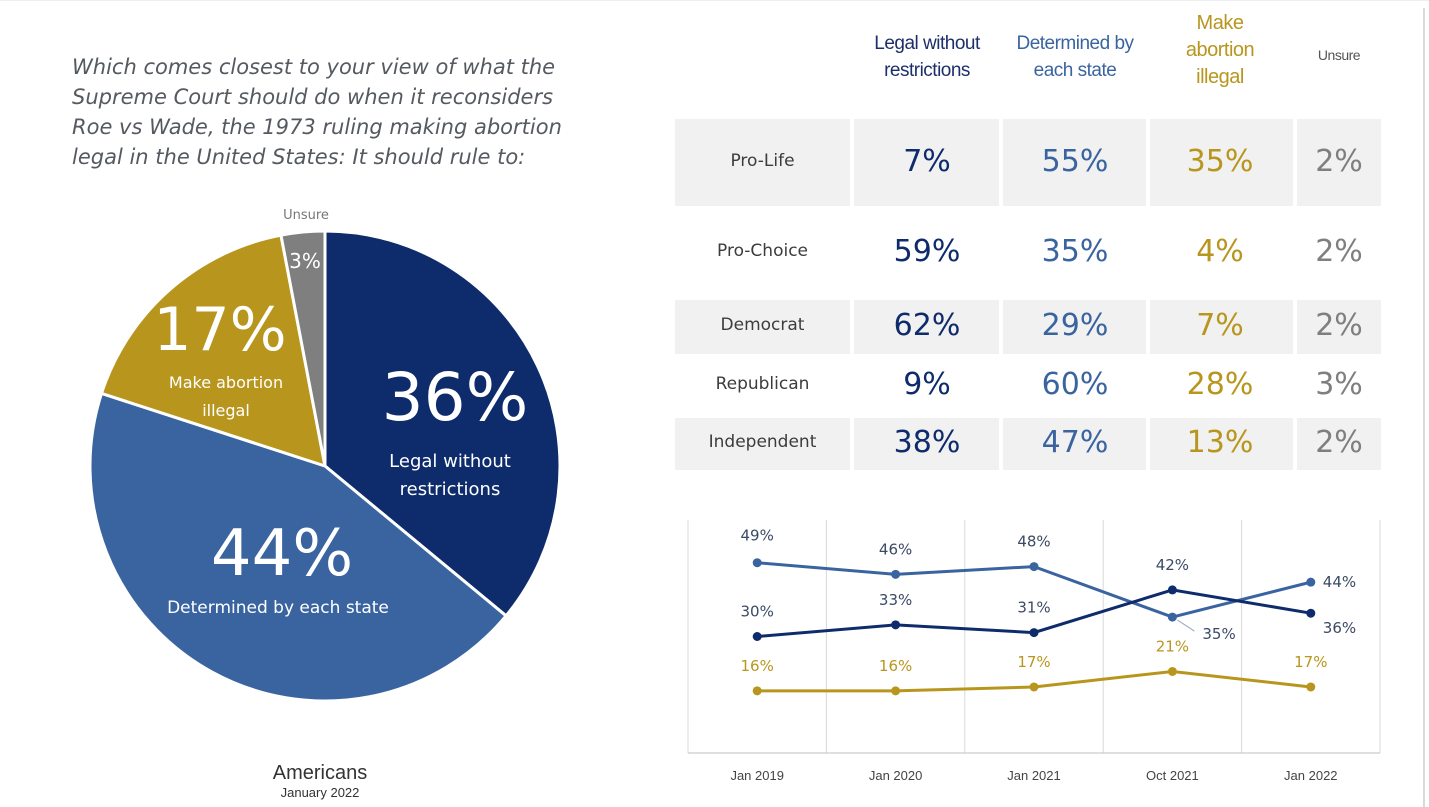 The image size is (1429, 807). What do you see at coordinates (1220, 384) in the screenshot?
I see `table-cell-value: 28%` at bounding box center [1220, 384].